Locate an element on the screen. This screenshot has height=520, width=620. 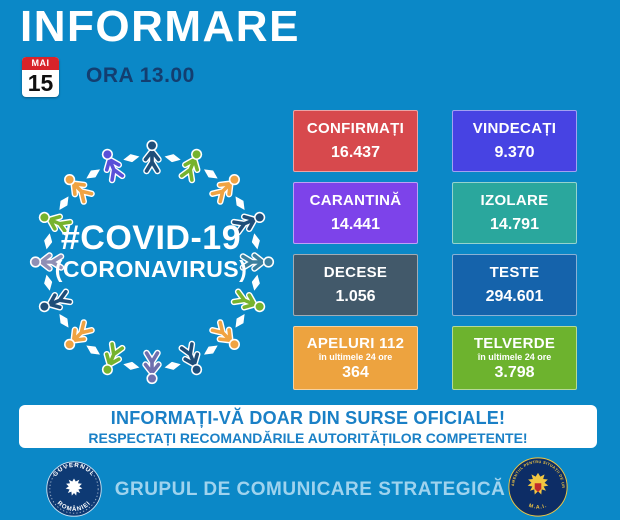
stat-value: 16.437 is located at coordinates (355, 152).